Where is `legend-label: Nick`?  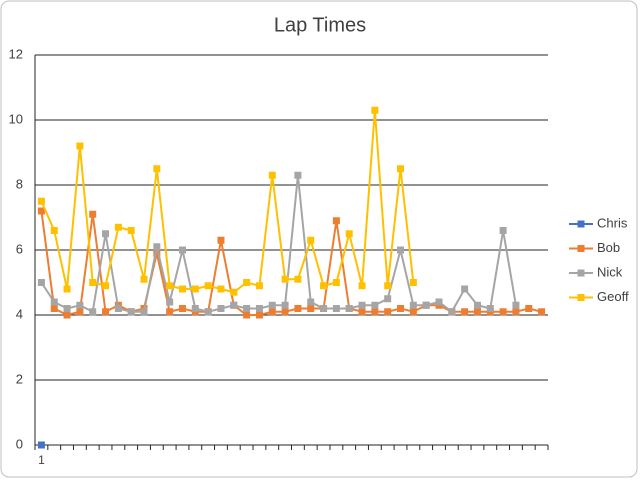 legend-label: Nick is located at coordinates (610, 271).